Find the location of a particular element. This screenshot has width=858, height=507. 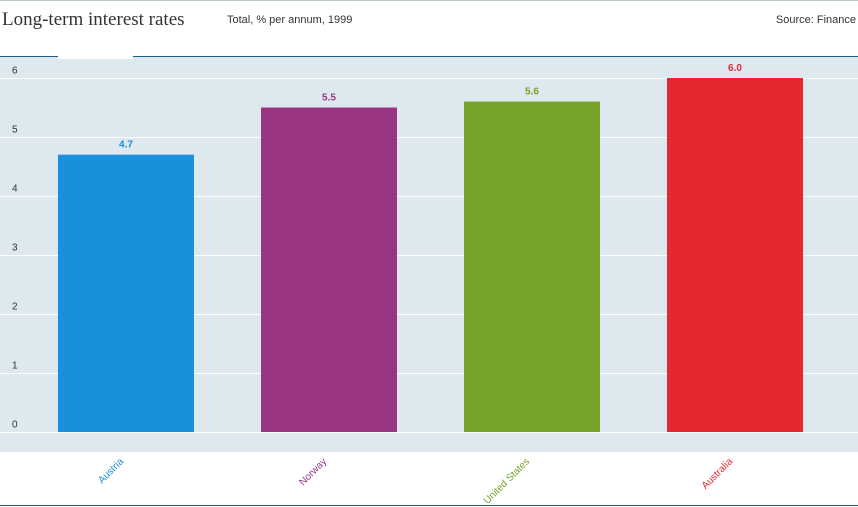

value-label-united-states: 5.6 is located at coordinates (532, 92).